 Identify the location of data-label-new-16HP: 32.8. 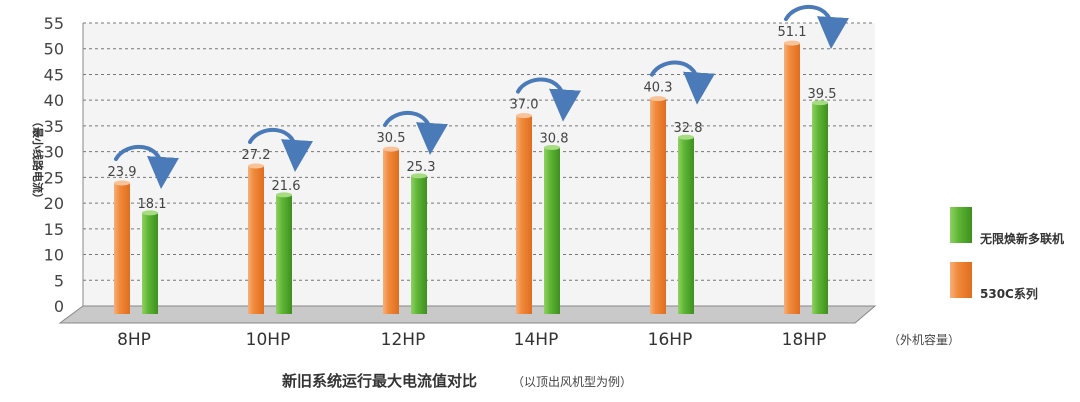
(688, 128).